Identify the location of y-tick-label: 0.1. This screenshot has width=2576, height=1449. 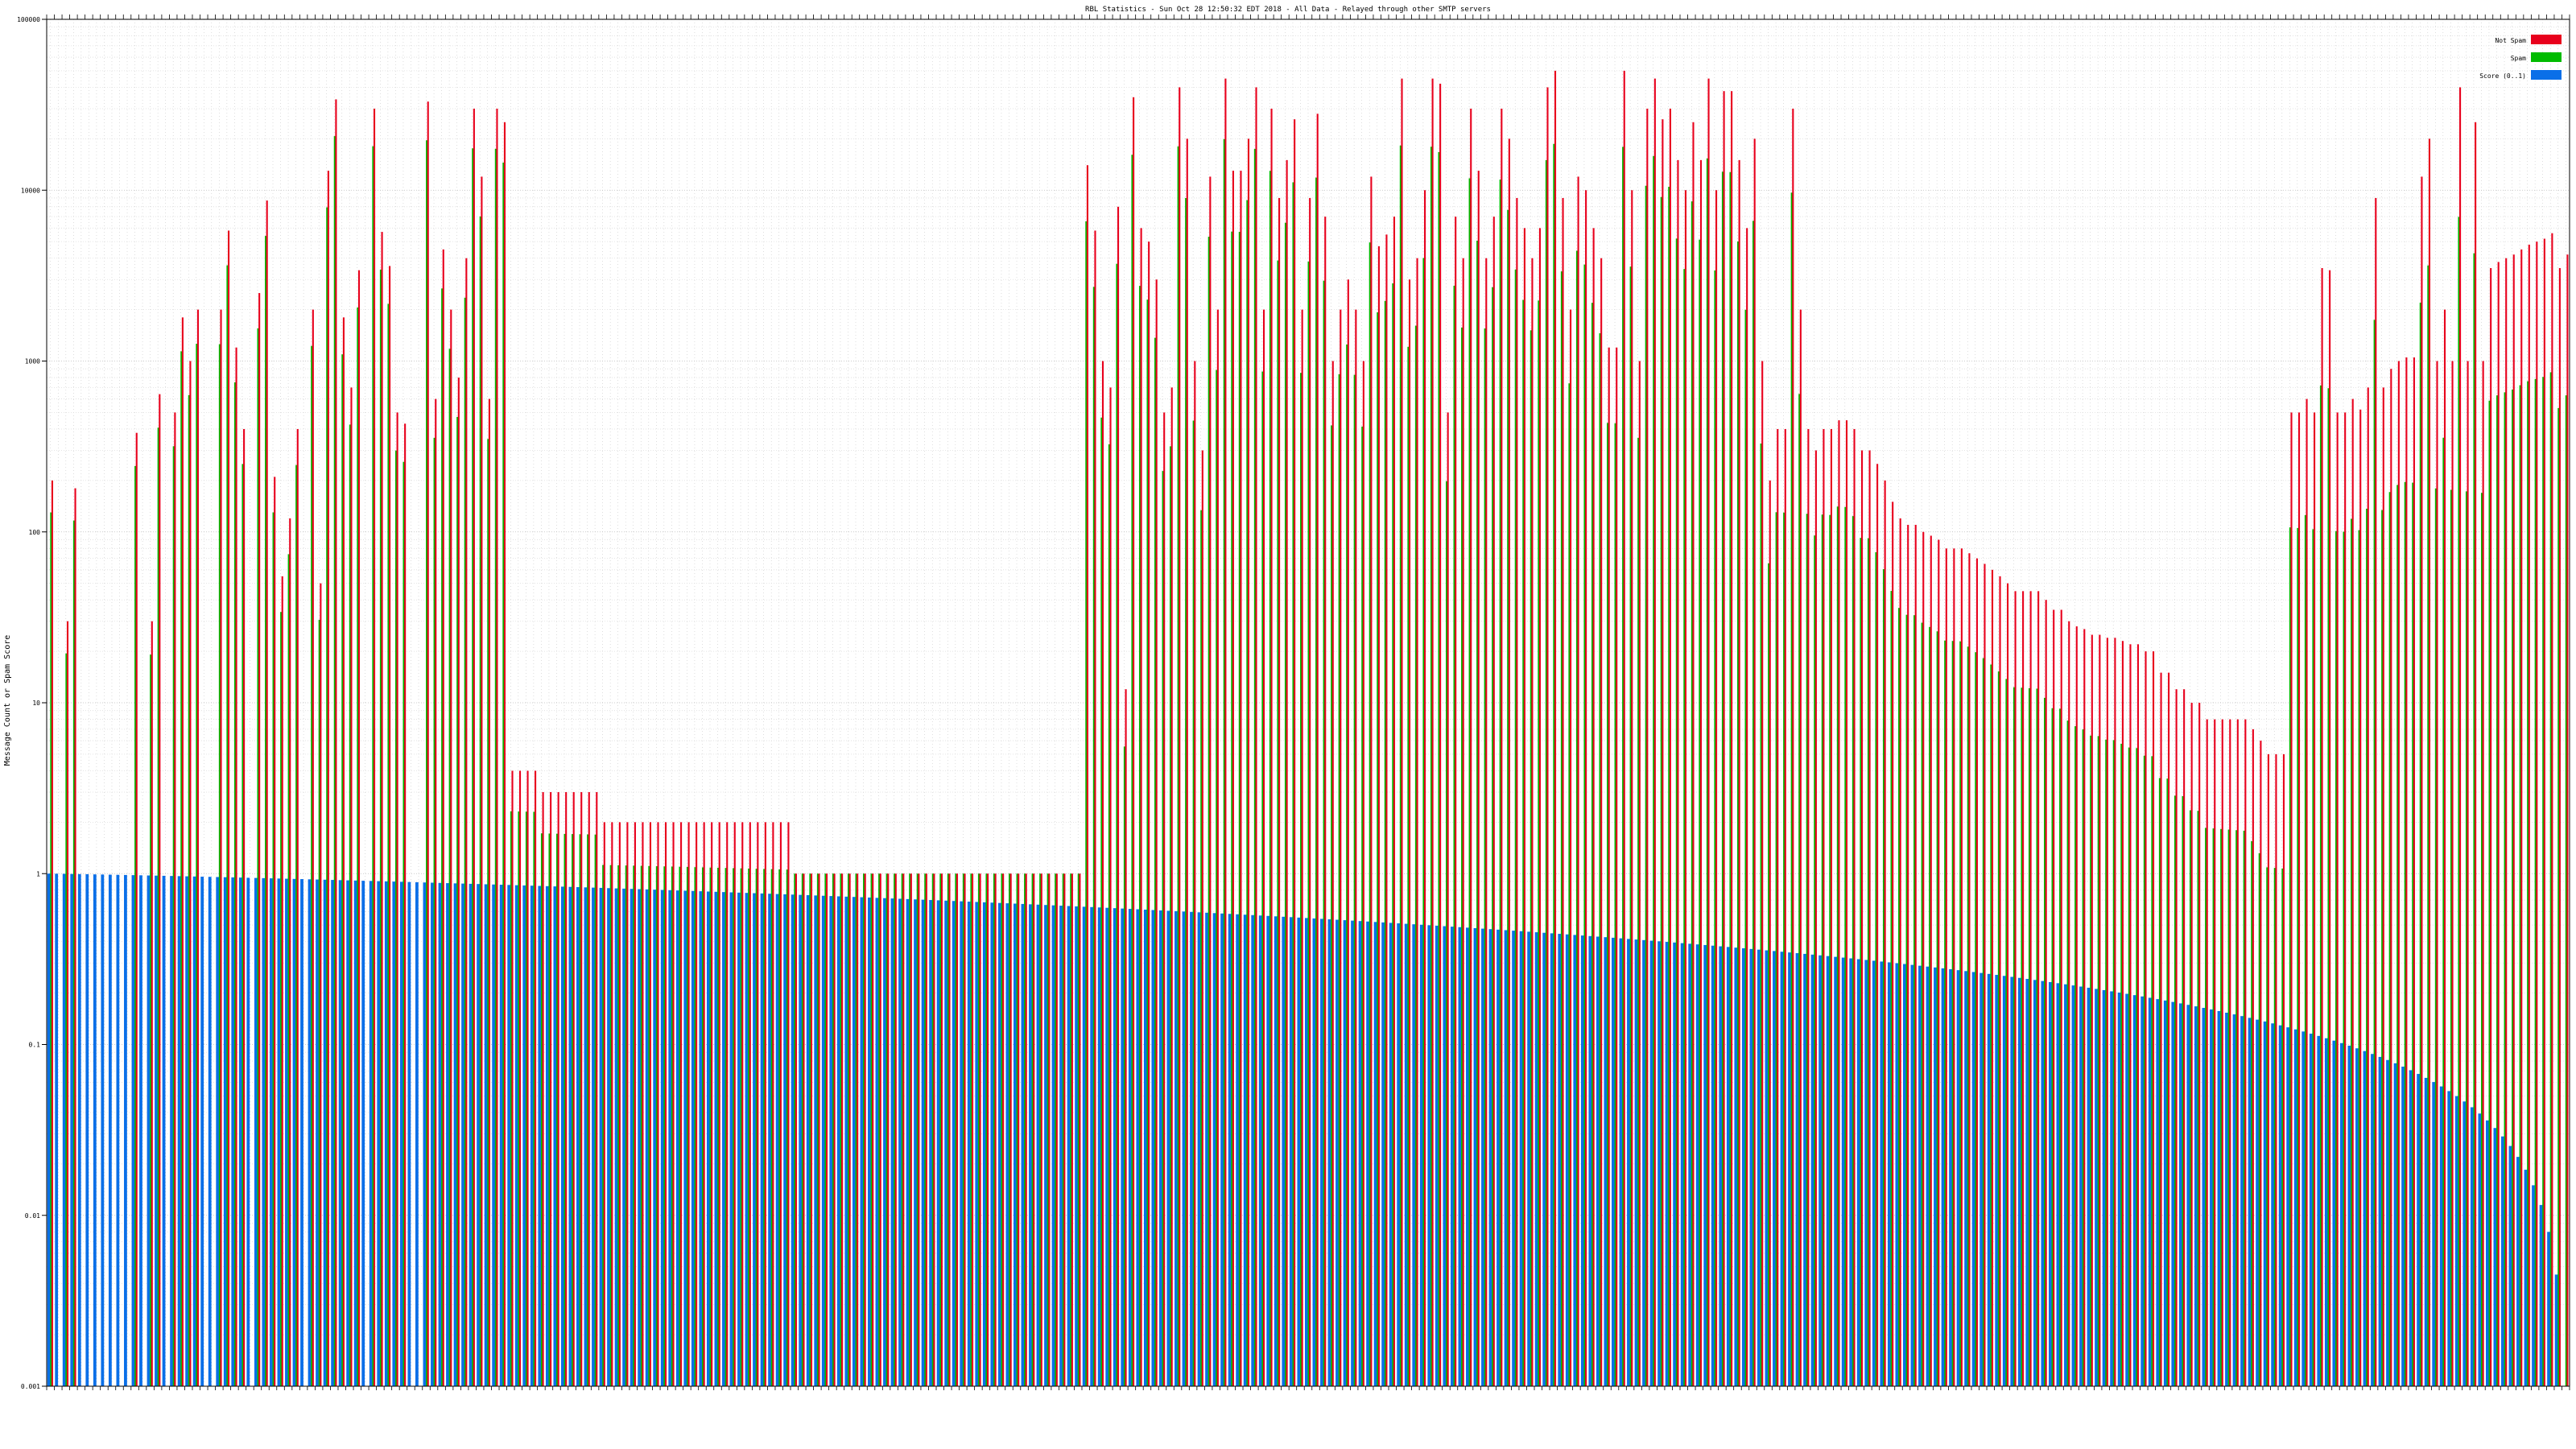
(35, 1045).